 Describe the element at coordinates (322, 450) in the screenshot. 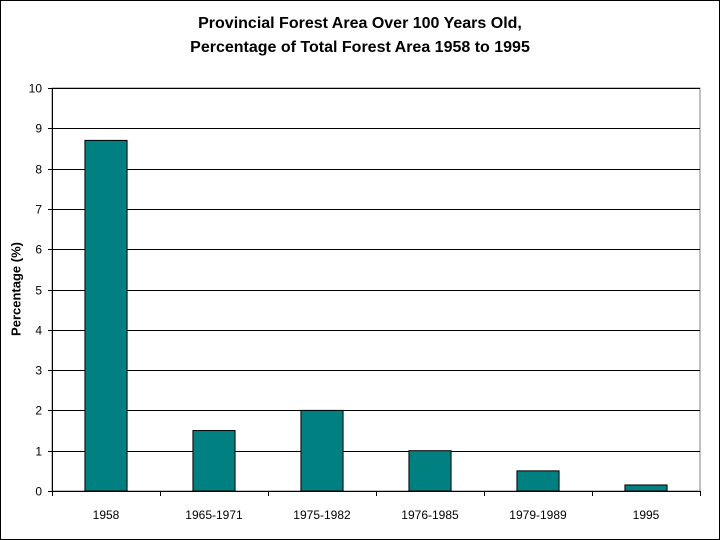

I see `bar-1975-1982` at that location.